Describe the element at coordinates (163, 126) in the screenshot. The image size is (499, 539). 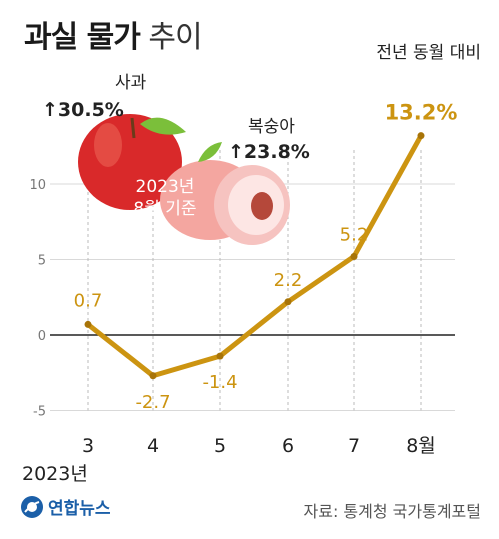
I see `apple-leaf-icon` at that location.